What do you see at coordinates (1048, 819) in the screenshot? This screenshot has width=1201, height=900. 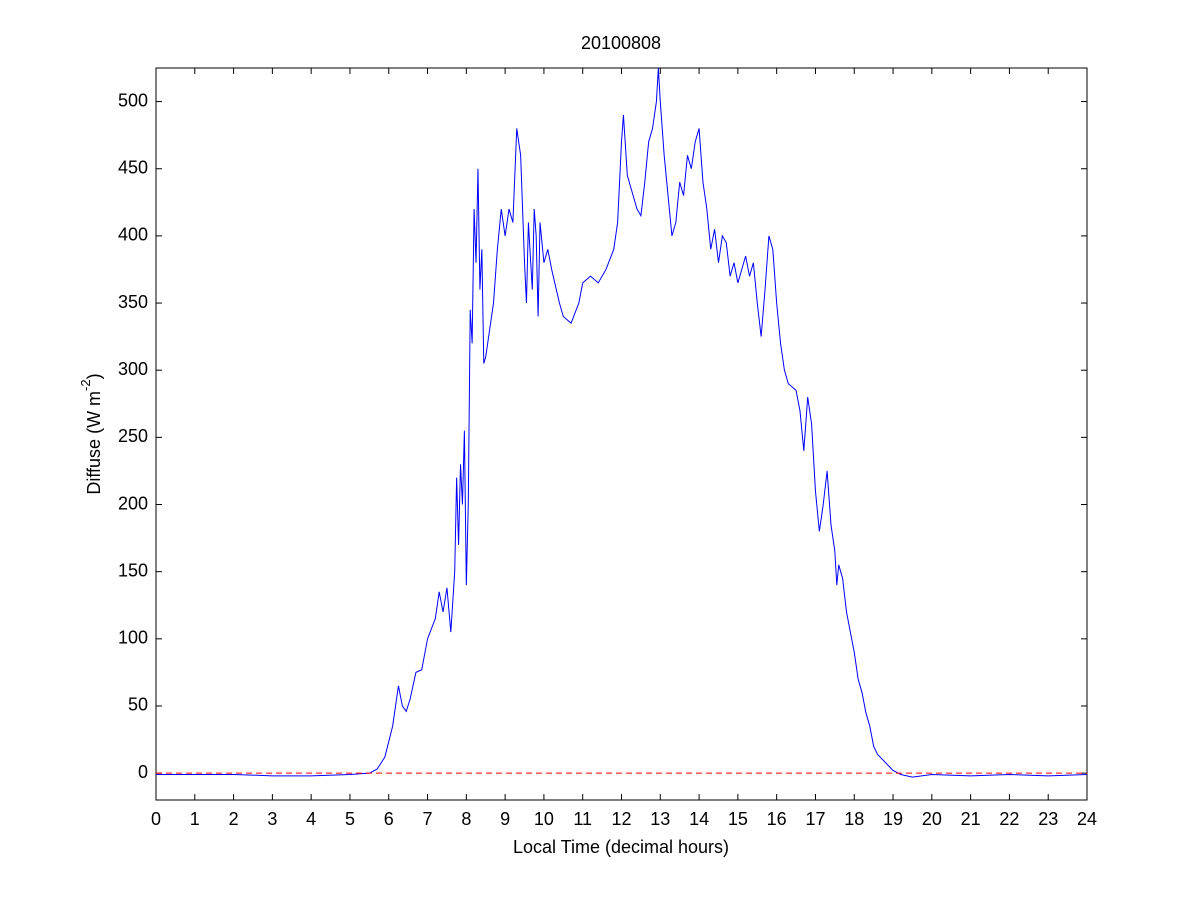 I see `x-tick-label: 23` at bounding box center [1048, 819].